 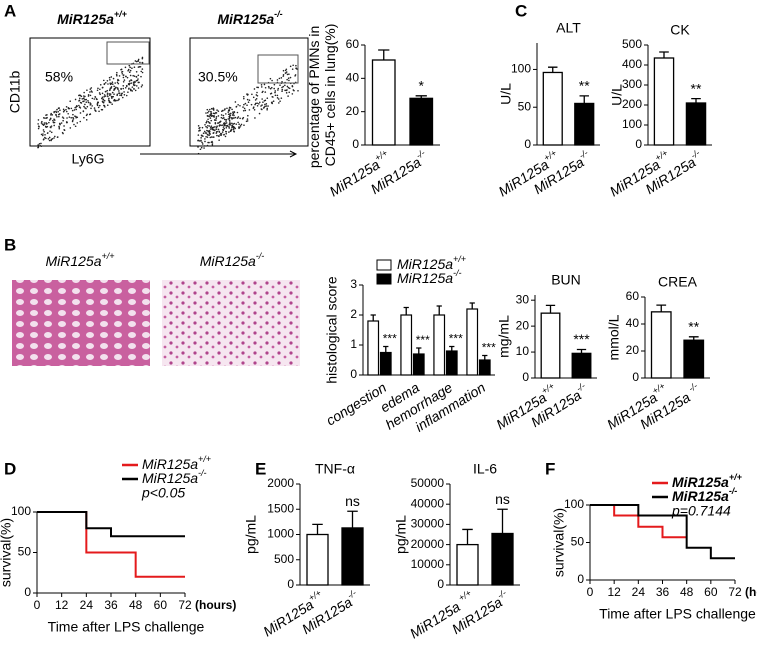 What do you see at coordinates (353, 344) in the screenshot?
I see `y-tick-label: 1` at bounding box center [353, 344].